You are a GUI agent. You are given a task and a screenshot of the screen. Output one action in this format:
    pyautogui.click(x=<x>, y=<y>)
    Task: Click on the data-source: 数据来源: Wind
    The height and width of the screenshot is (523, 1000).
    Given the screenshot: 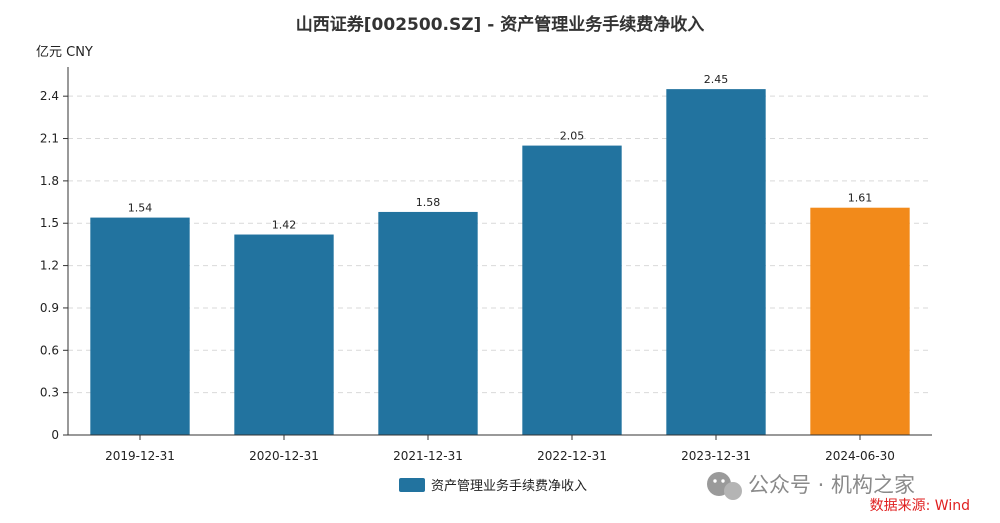 What is the action you would take?
    pyautogui.click(x=920, y=506)
    